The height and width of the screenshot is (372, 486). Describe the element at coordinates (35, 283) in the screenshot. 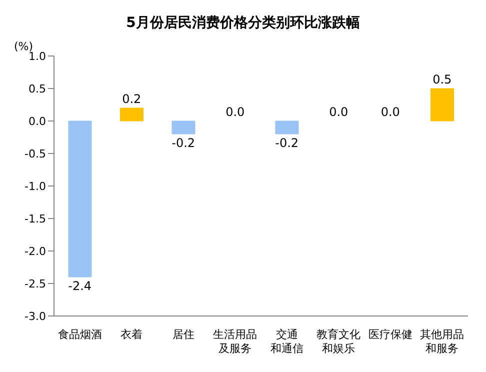

I see `y-tick-label: -2.5` at that location.